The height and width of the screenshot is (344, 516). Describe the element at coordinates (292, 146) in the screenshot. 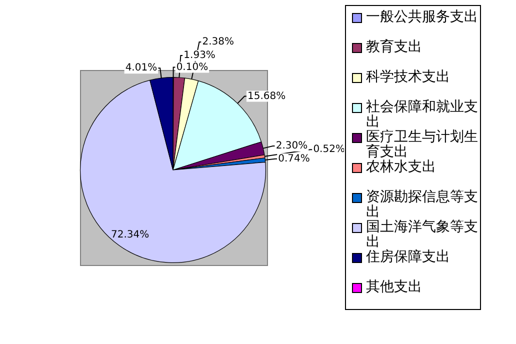

I see `data-label: 2.30%` at that location.